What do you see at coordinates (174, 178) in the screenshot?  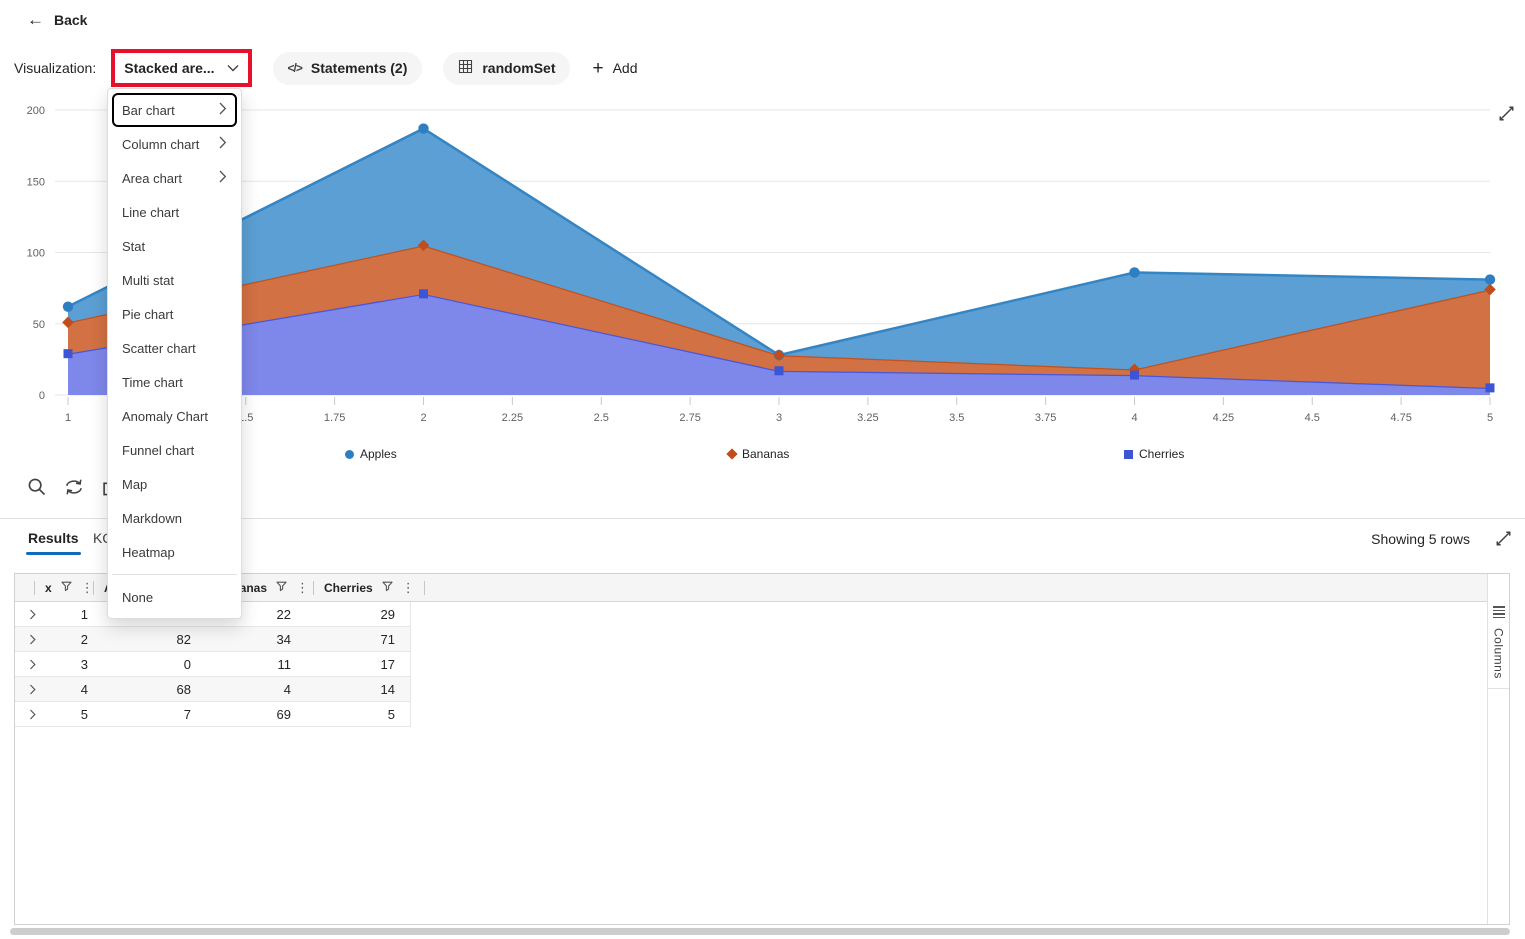 I see `menu-item-area-chart: Area chart` at bounding box center [174, 178].